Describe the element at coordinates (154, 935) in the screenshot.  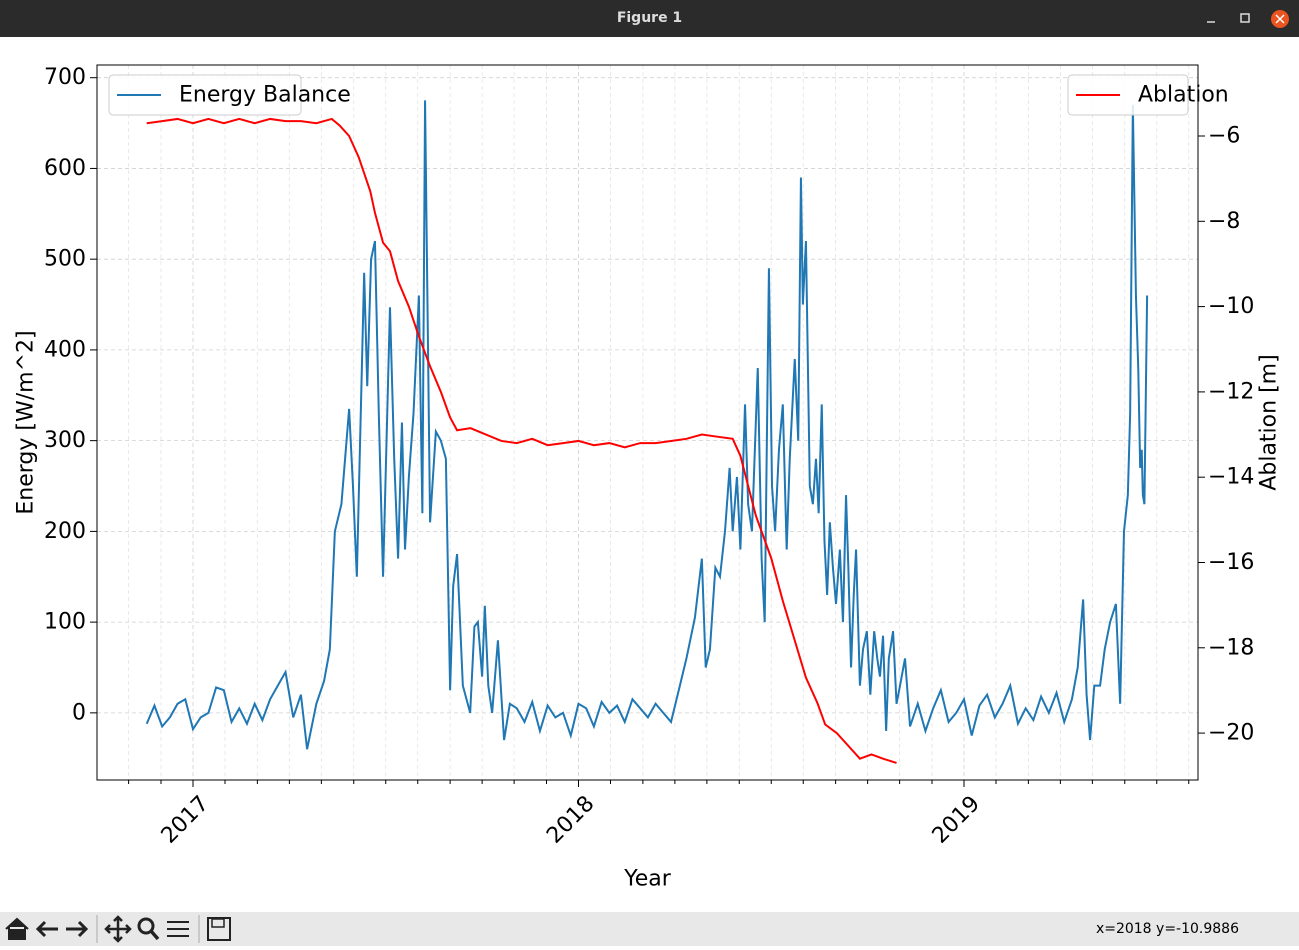
I see `zoom-handle` at that location.